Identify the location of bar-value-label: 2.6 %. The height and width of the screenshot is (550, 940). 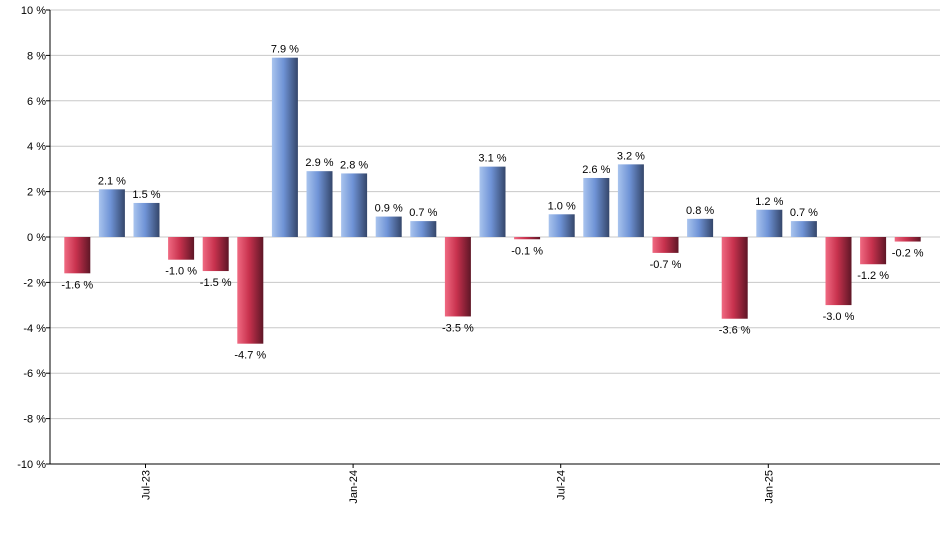
(596, 170).